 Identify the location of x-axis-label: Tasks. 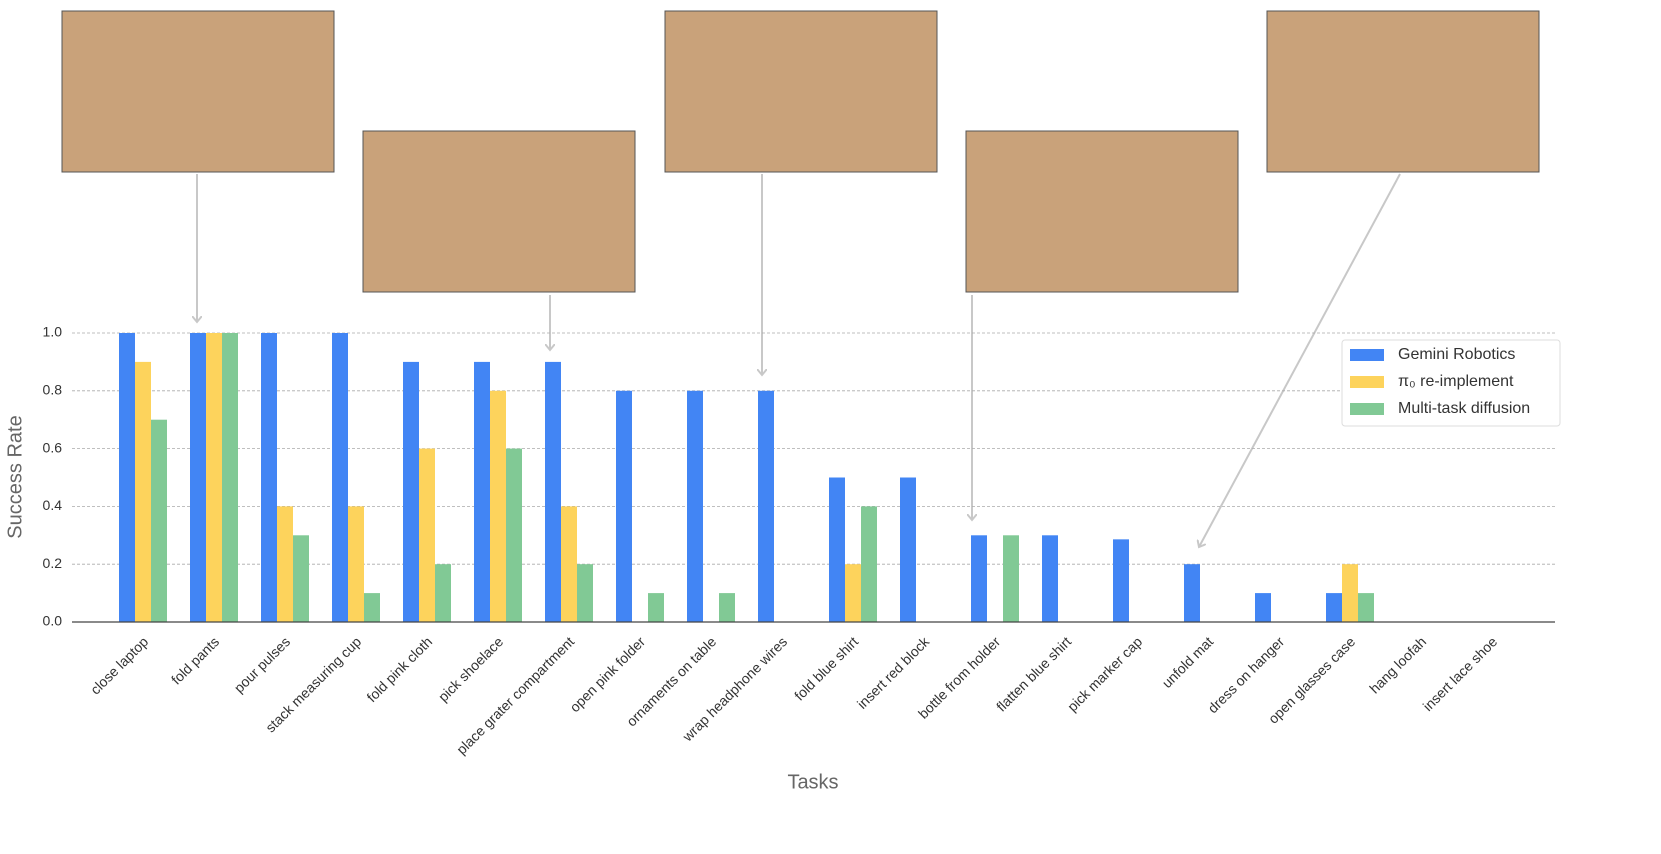
(812, 782).